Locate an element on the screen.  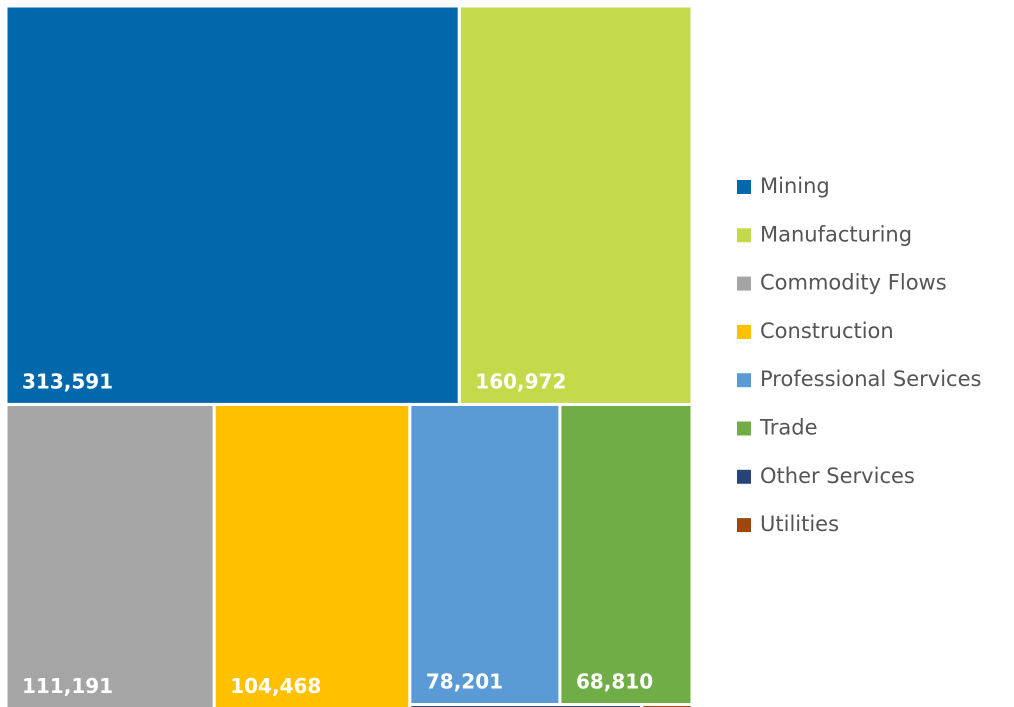
legend-label: Manufacturing is located at coordinates (836, 234).